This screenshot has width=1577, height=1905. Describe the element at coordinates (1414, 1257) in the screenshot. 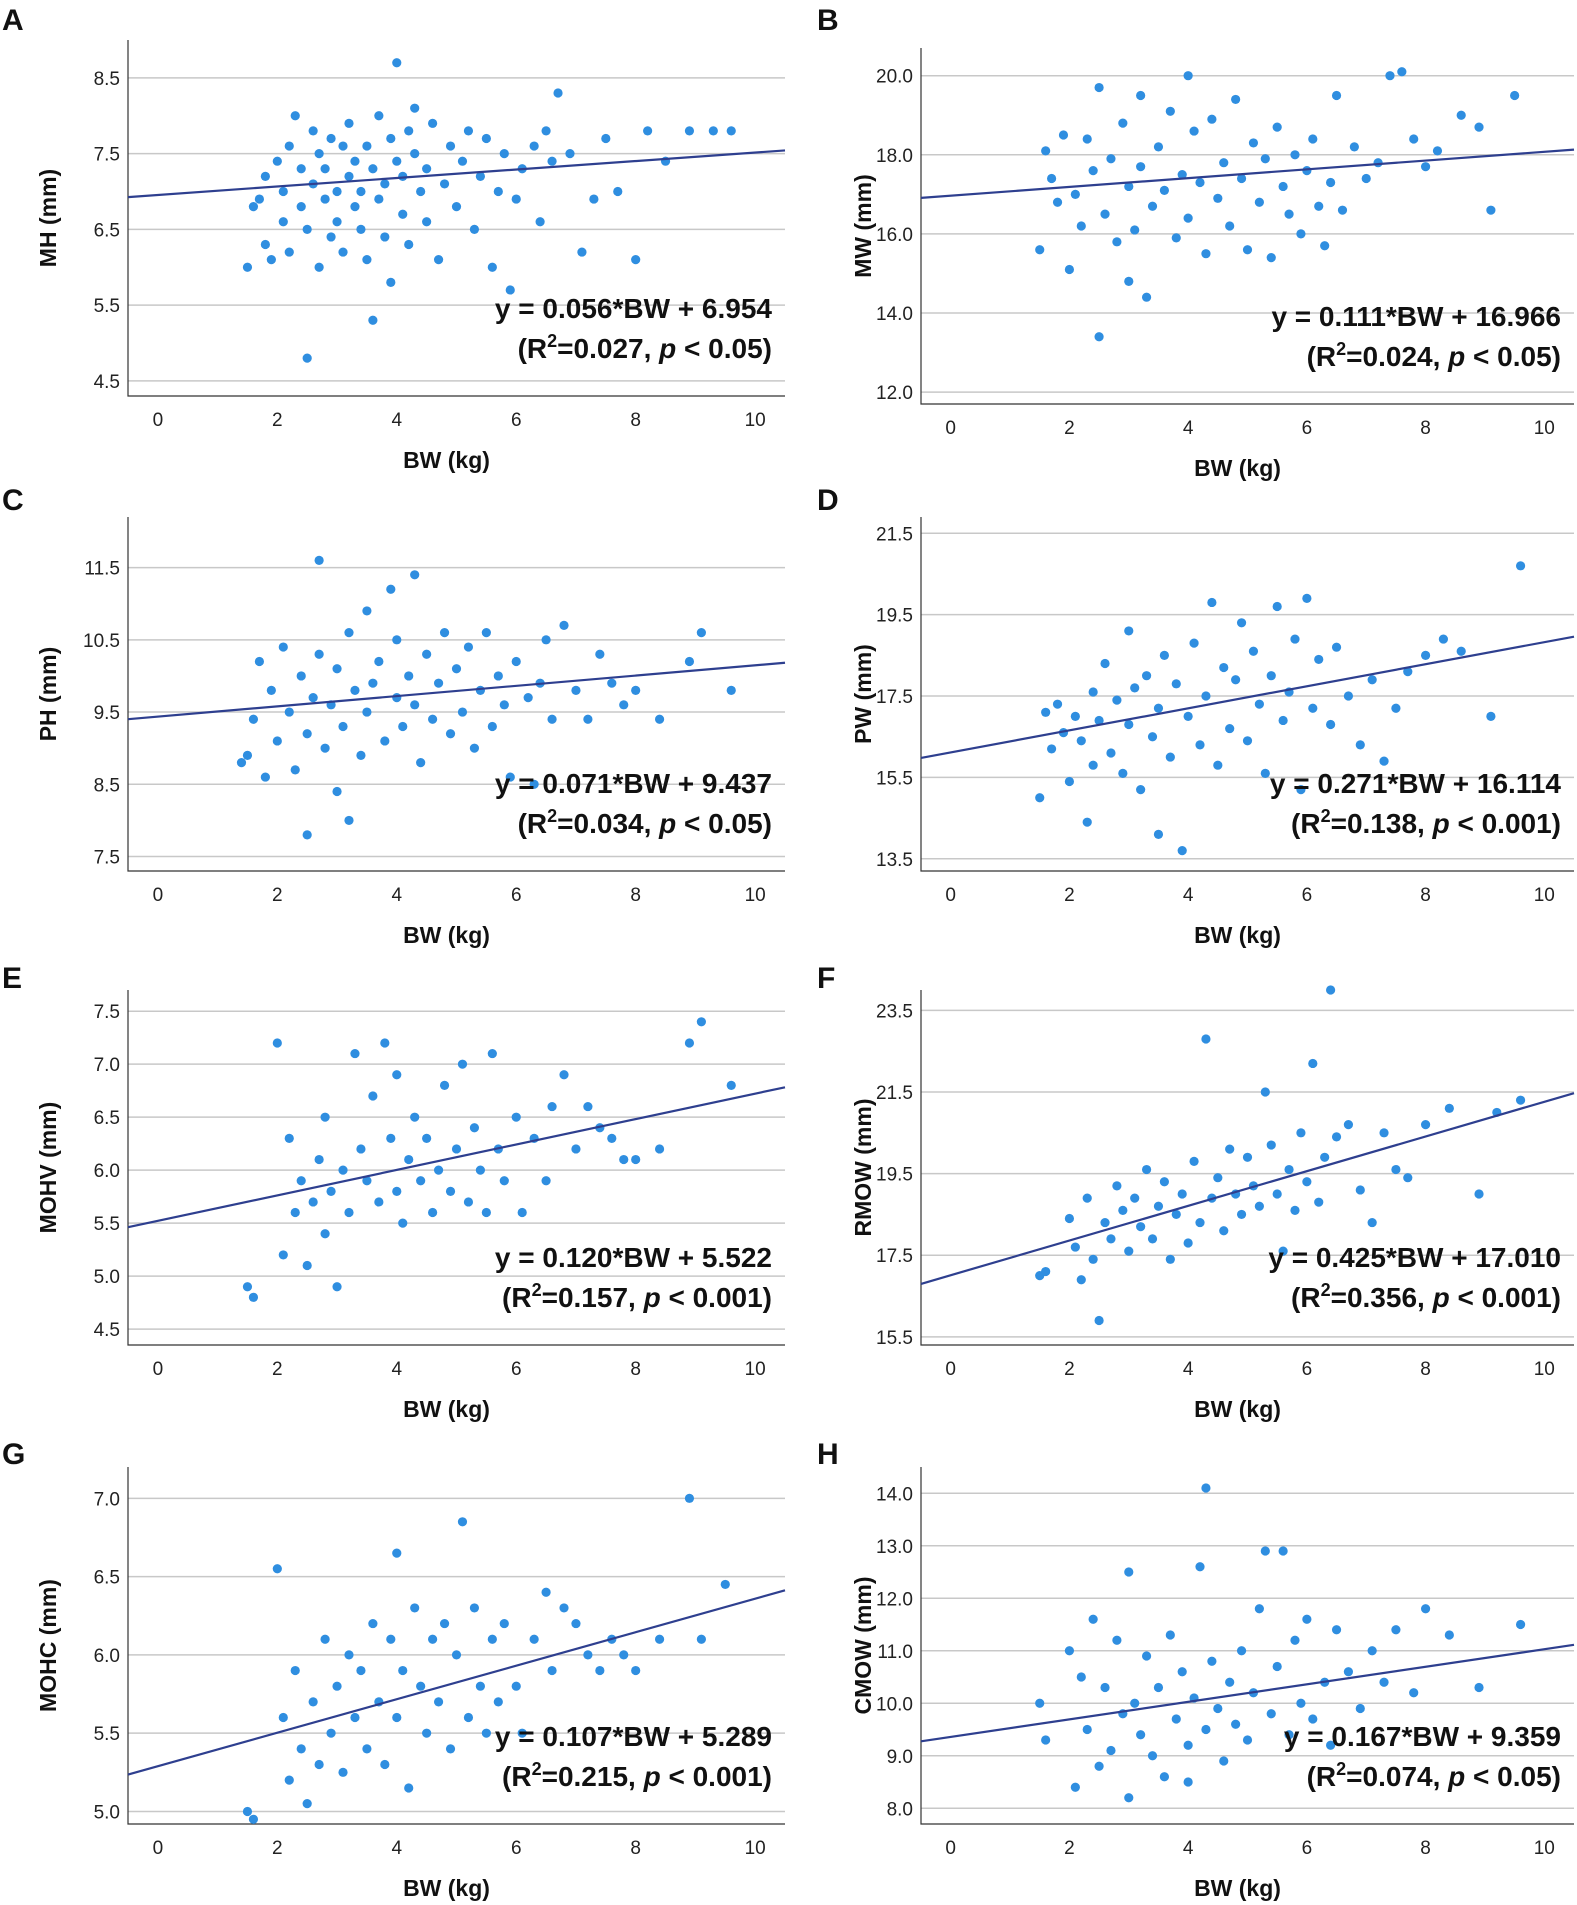

I see `regression-equation: y = 0.425*BW + 17.010` at that location.